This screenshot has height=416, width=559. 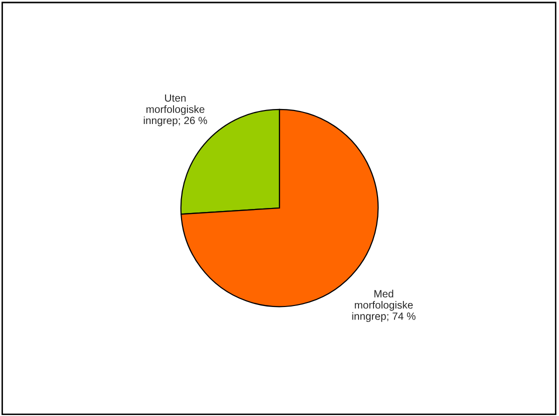 I want to click on slice-label: Med morfologiske inngrep; 74 %, so click(x=384, y=306).